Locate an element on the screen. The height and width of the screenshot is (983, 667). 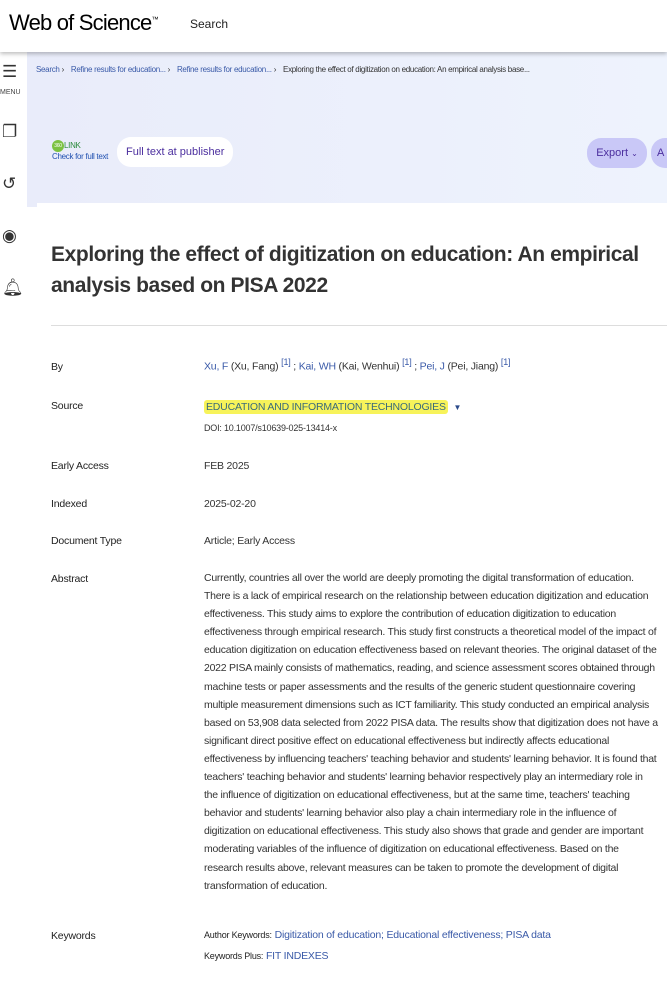
doctype-label: Document Type is located at coordinates (86, 541).